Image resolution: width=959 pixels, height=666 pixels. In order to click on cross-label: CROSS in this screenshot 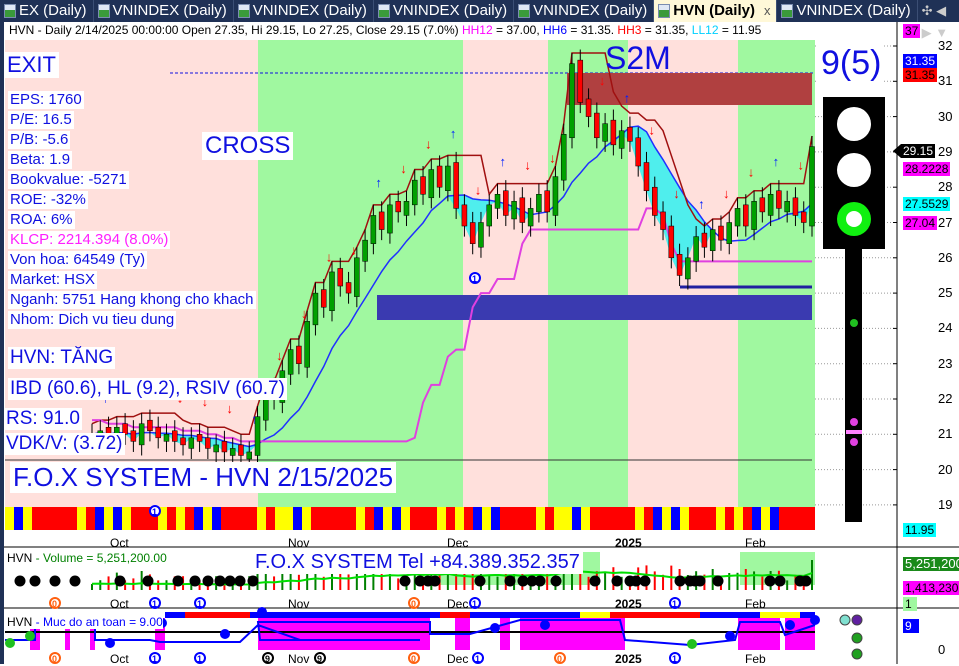, I will do `click(248, 146)`.